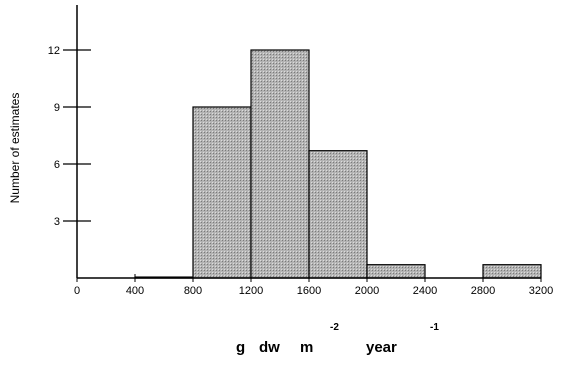 This screenshot has width=566, height=366. I want to click on unit-g: g, so click(240, 347).